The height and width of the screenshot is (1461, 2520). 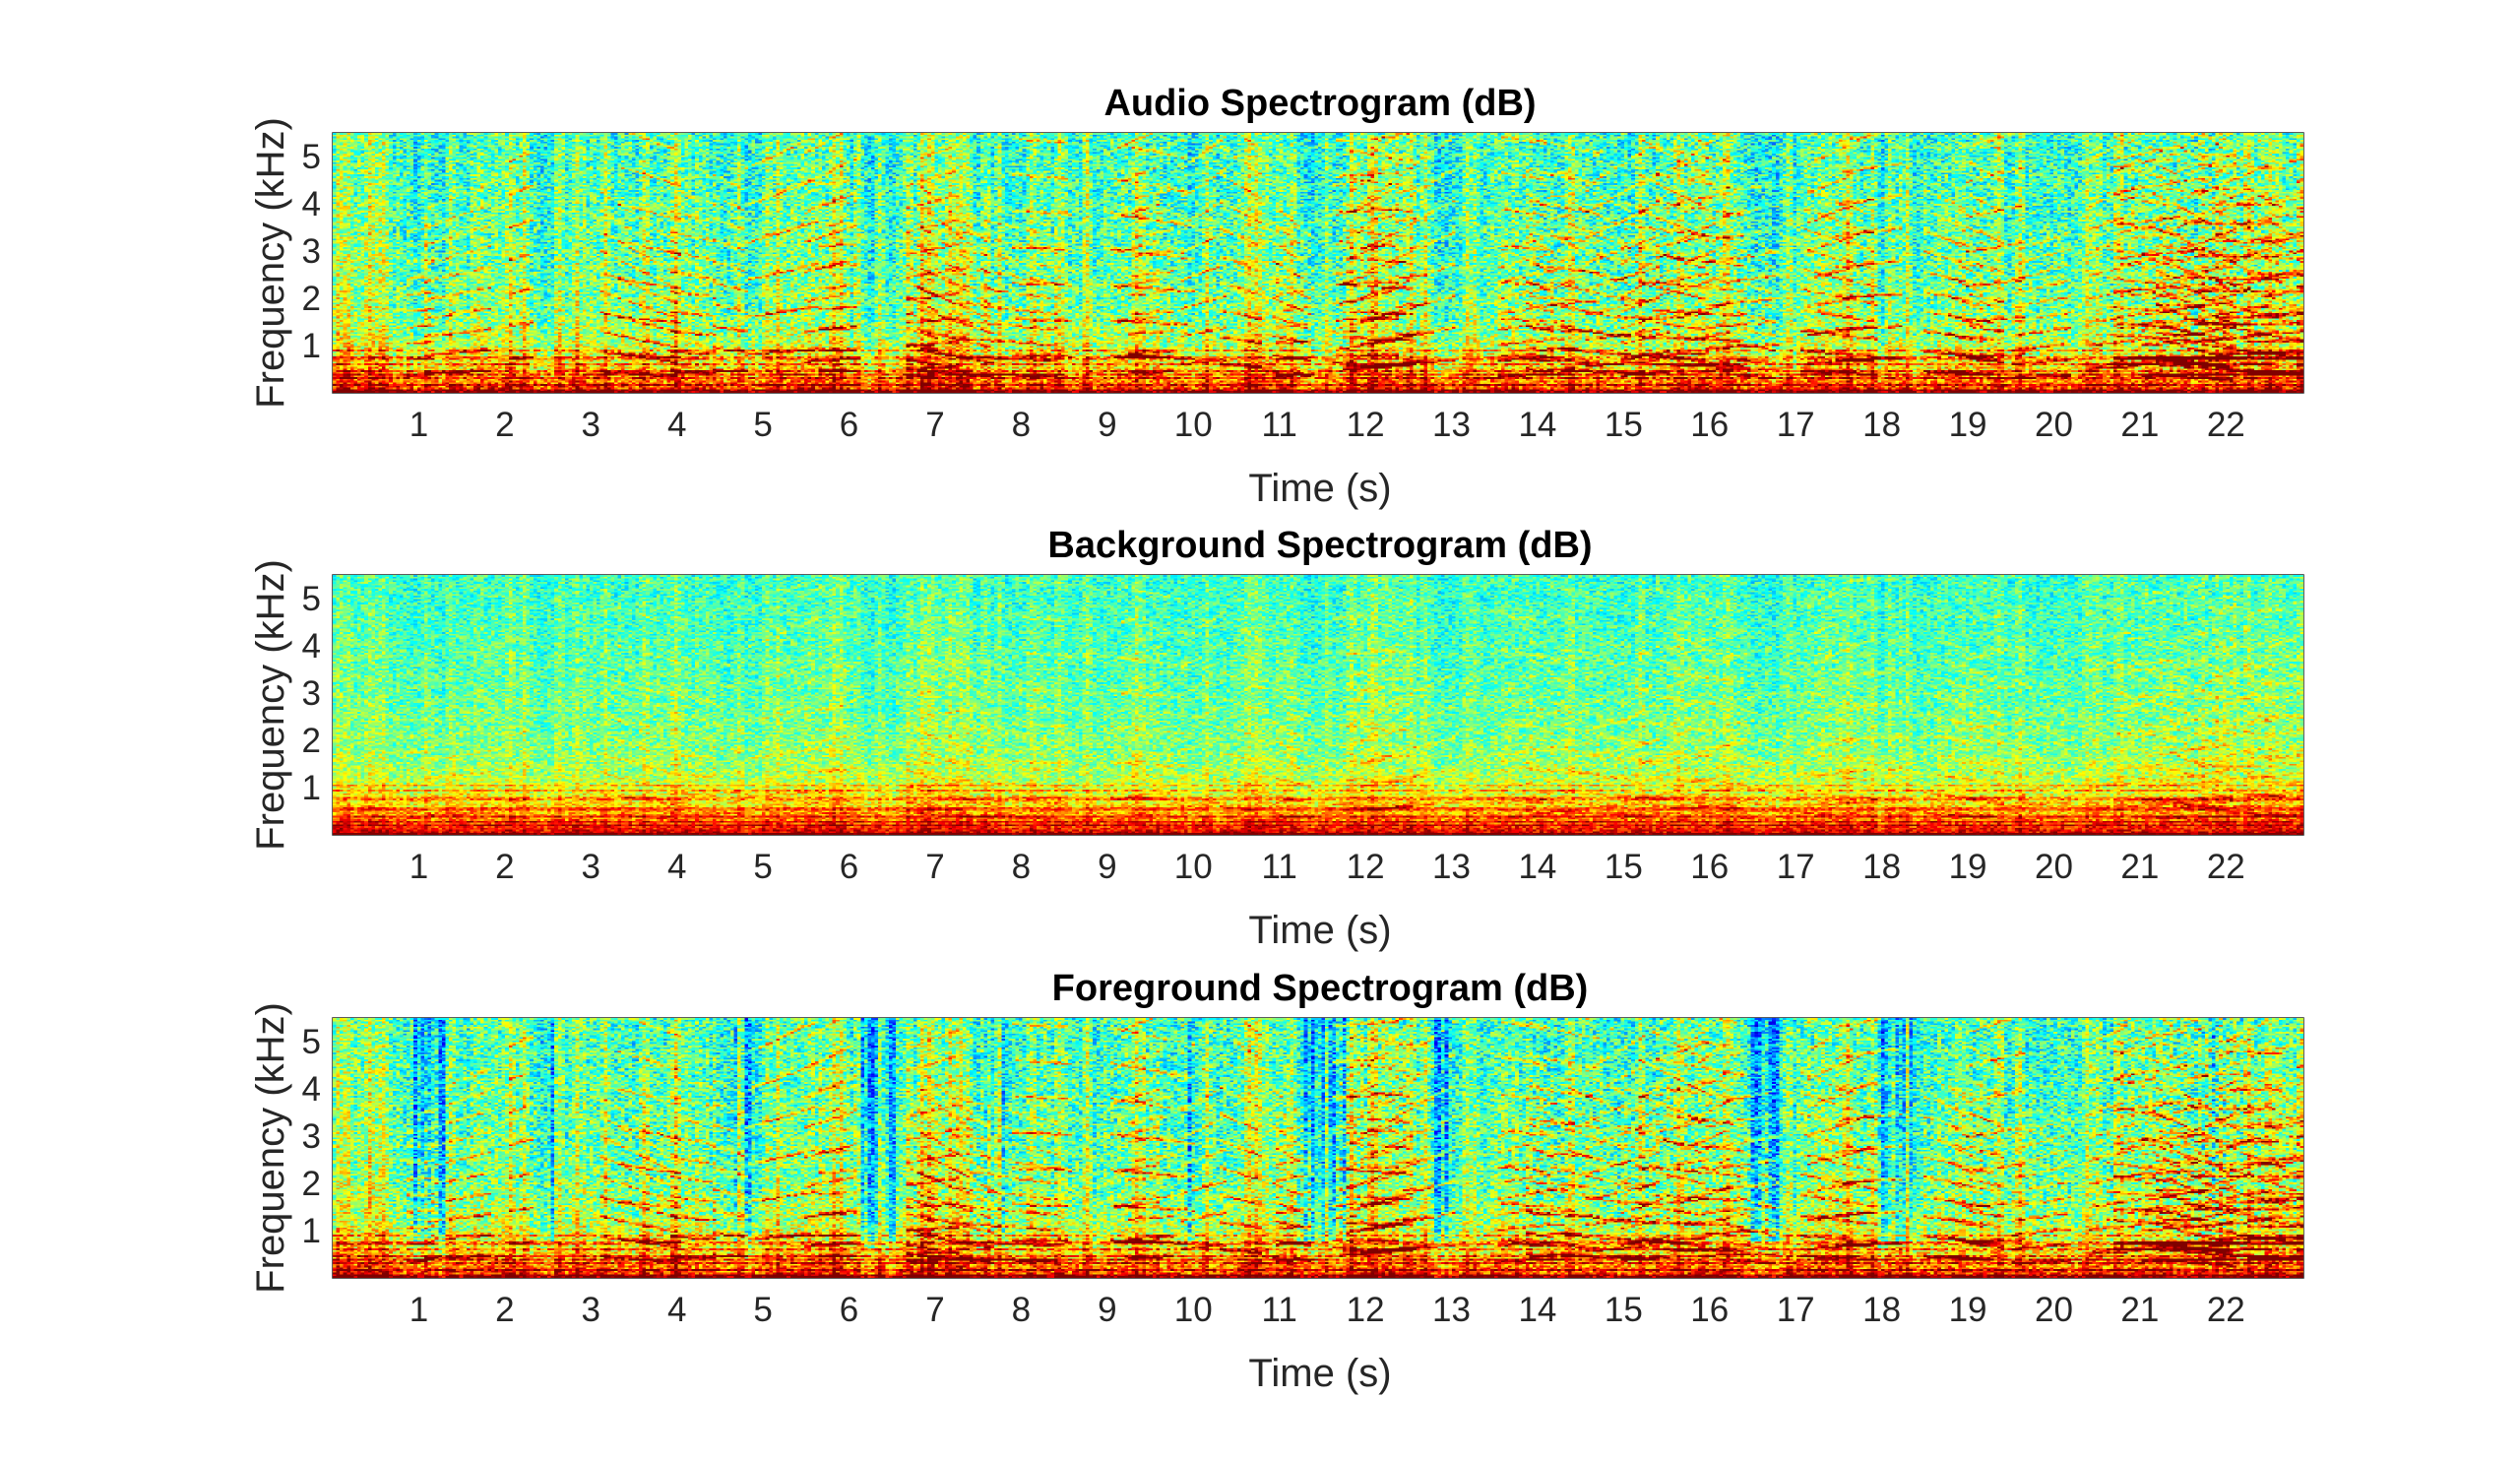 What do you see at coordinates (1320, 988) in the screenshot?
I see `chart-title: Foreground Spectrogram (dB)` at bounding box center [1320, 988].